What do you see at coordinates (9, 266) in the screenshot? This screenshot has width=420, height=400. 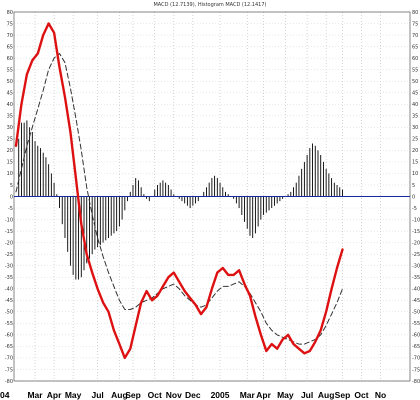 I see `y-tick-label-left: -30` at bounding box center [9, 266].